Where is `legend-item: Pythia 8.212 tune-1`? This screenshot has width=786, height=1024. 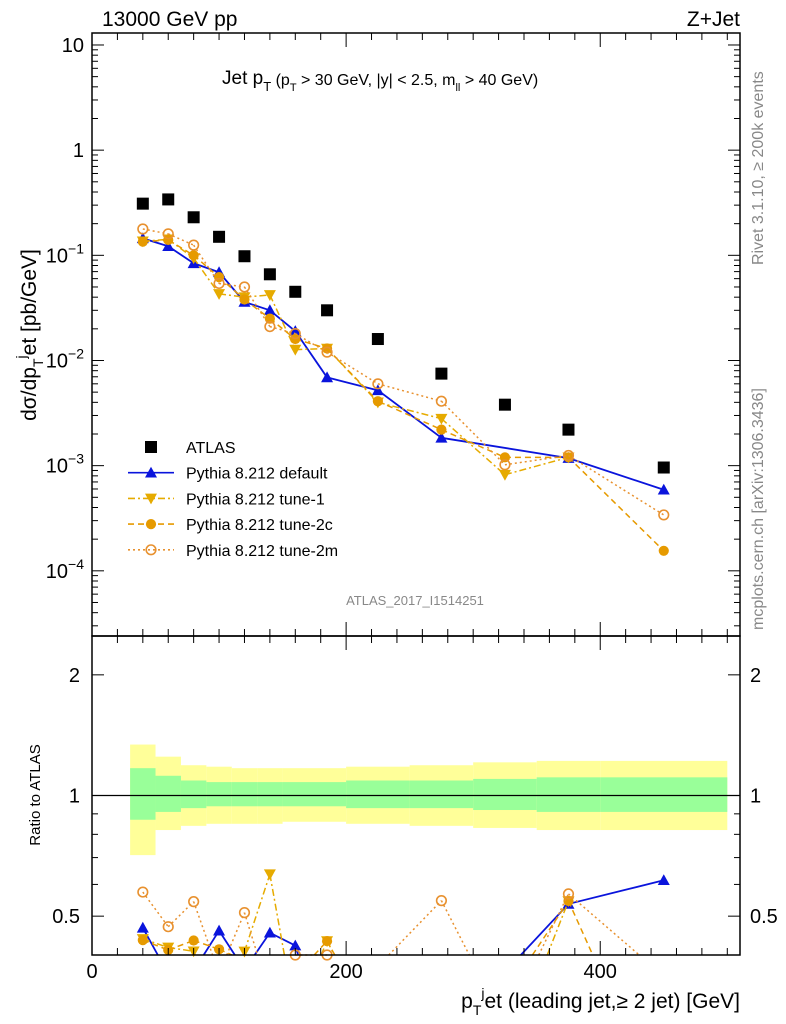
legend-item: Pythia 8.212 tune-1 is located at coordinates (226, 499).